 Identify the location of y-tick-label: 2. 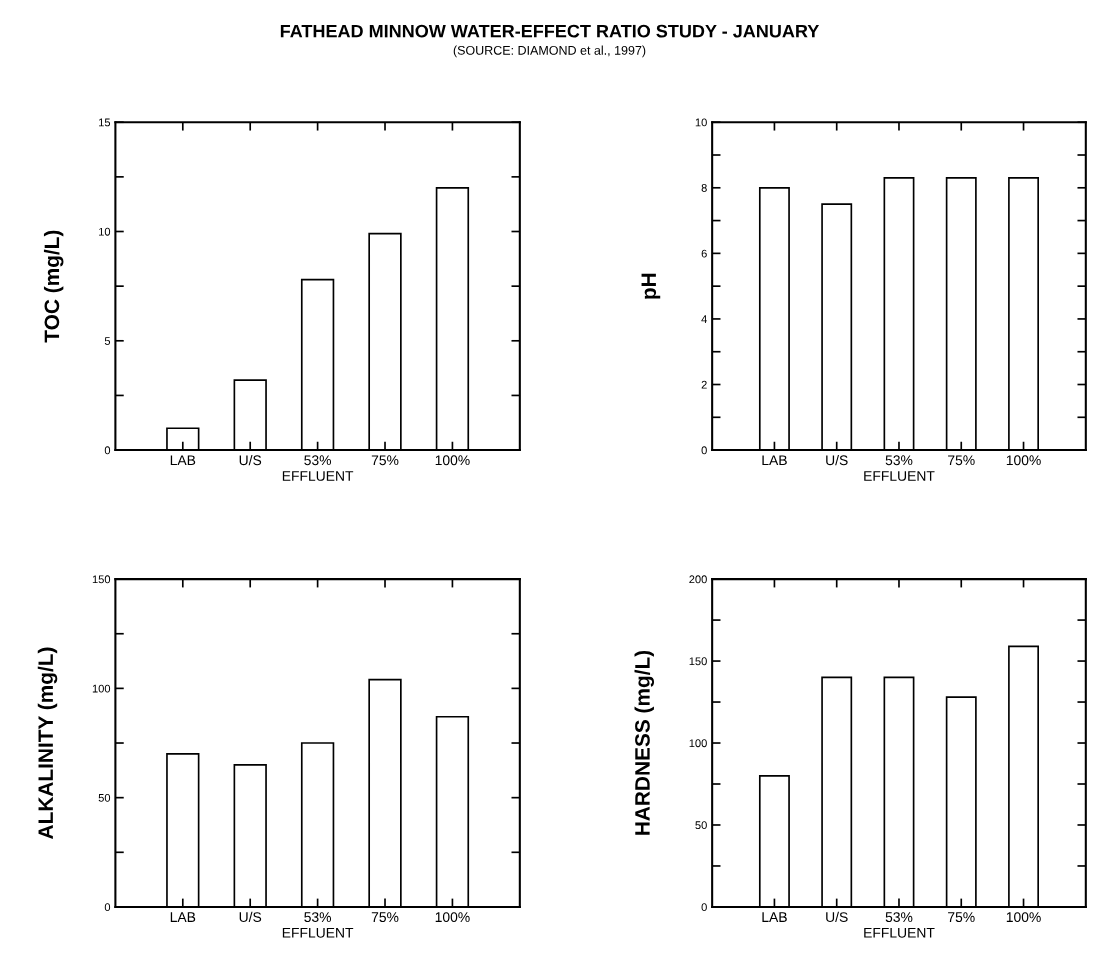
(704, 384).